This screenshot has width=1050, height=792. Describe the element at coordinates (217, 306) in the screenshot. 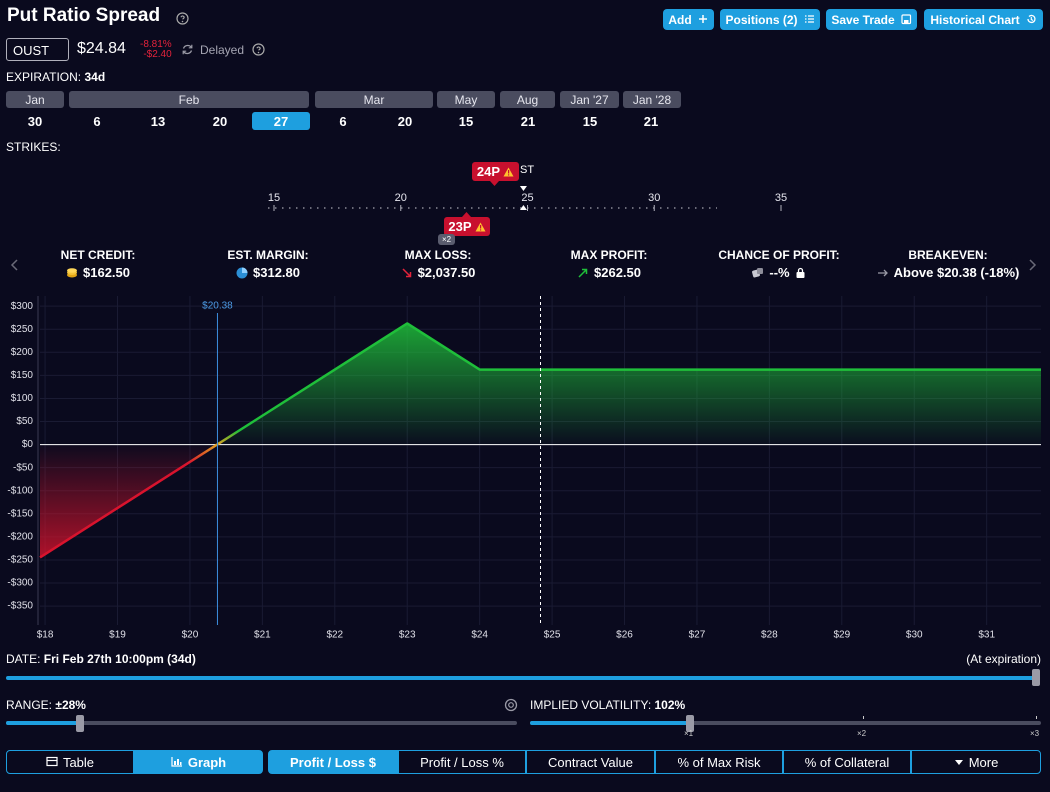

I see `breakeven-label: $20.38` at that location.